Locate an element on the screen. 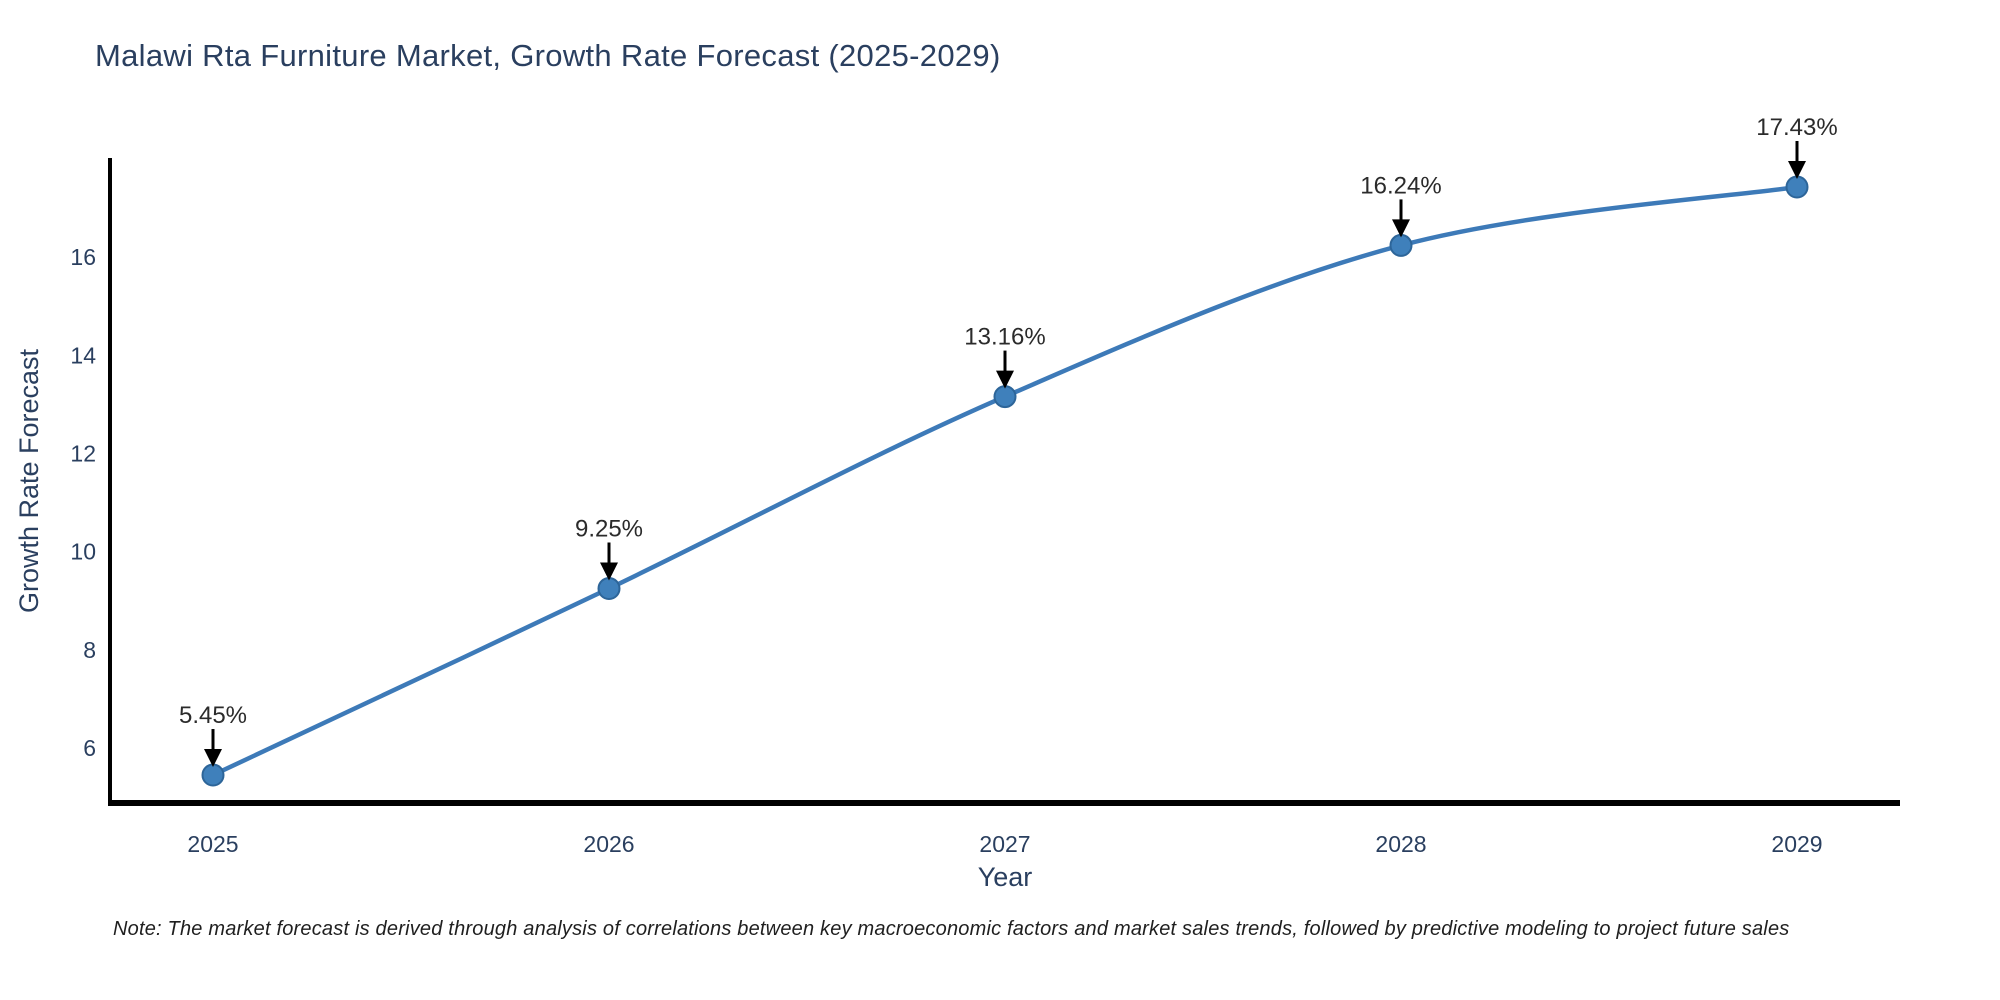 The width and height of the screenshot is (2000, 1000). y-tick-label: 12 is located at coordinates (83, 454).